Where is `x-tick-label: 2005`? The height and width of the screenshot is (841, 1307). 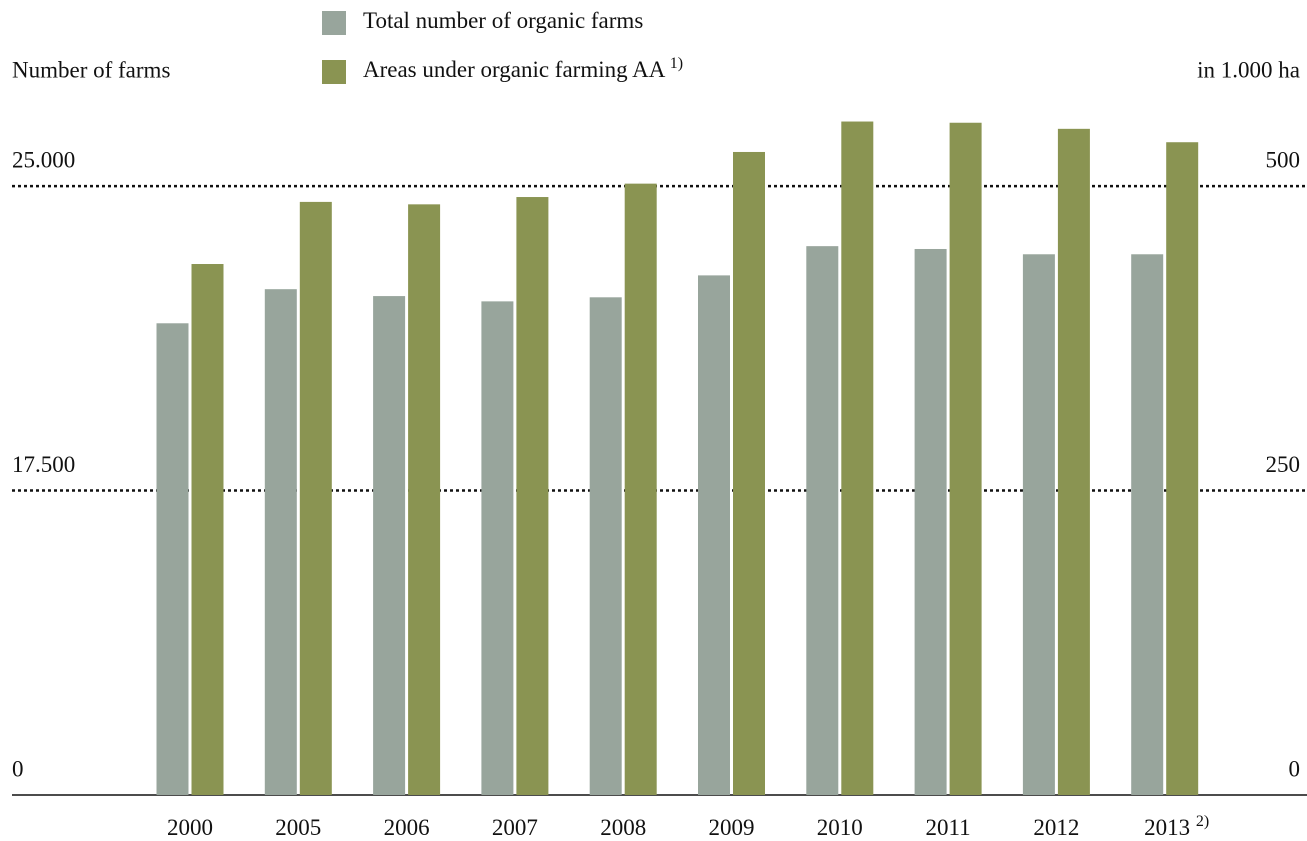
x-tick-label: 2005 is located at coordinates (298, 827).